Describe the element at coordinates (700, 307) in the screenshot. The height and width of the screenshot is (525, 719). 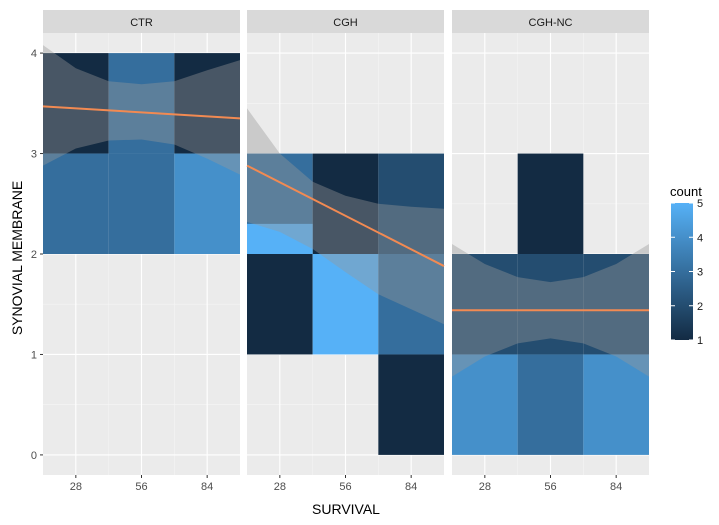
I see `legend-tick-label: 2` at that location.